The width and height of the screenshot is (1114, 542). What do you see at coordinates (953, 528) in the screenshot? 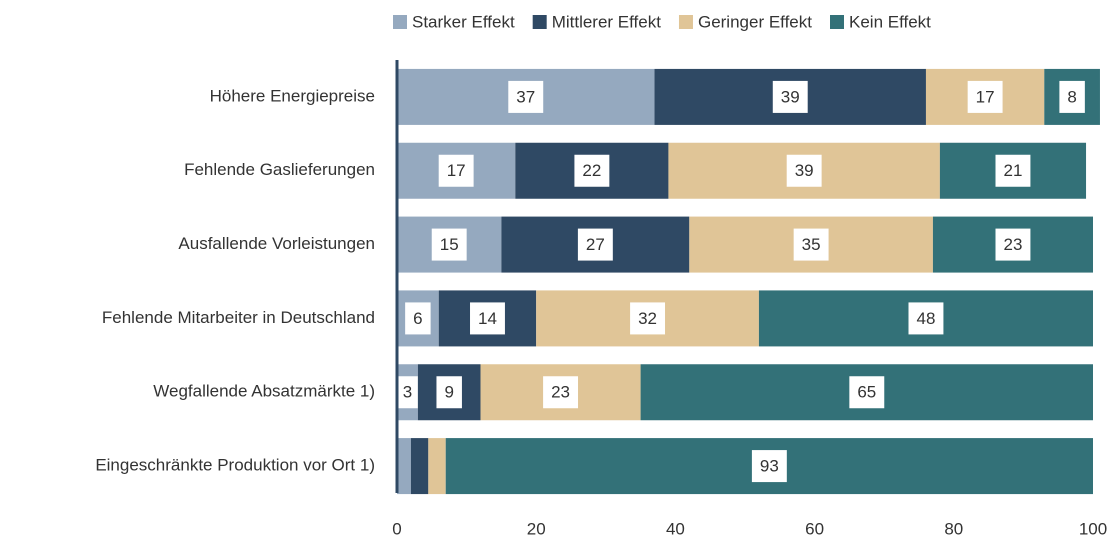
I see `x-tick-label: 80` at bounding box center [953, 528].